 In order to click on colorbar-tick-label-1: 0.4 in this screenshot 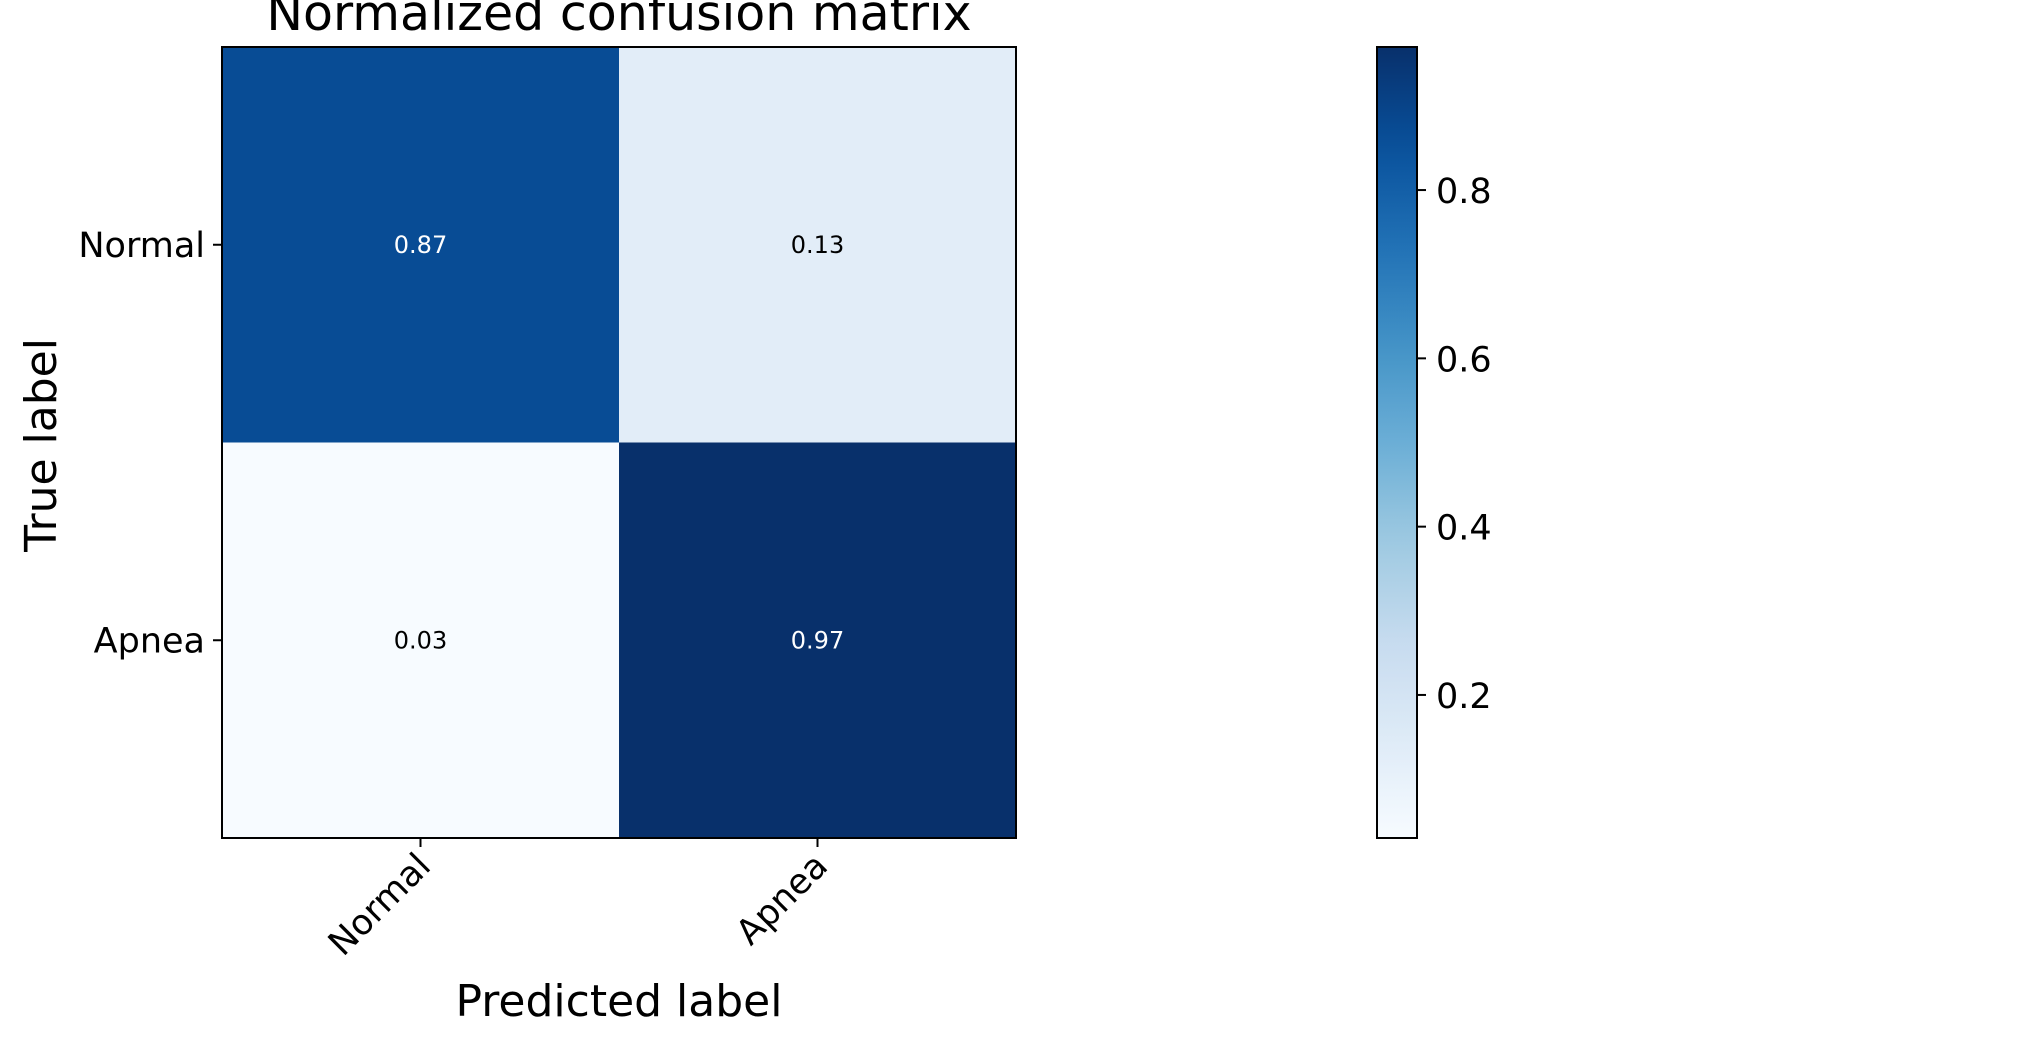, I will do `click(1464, 529)`.